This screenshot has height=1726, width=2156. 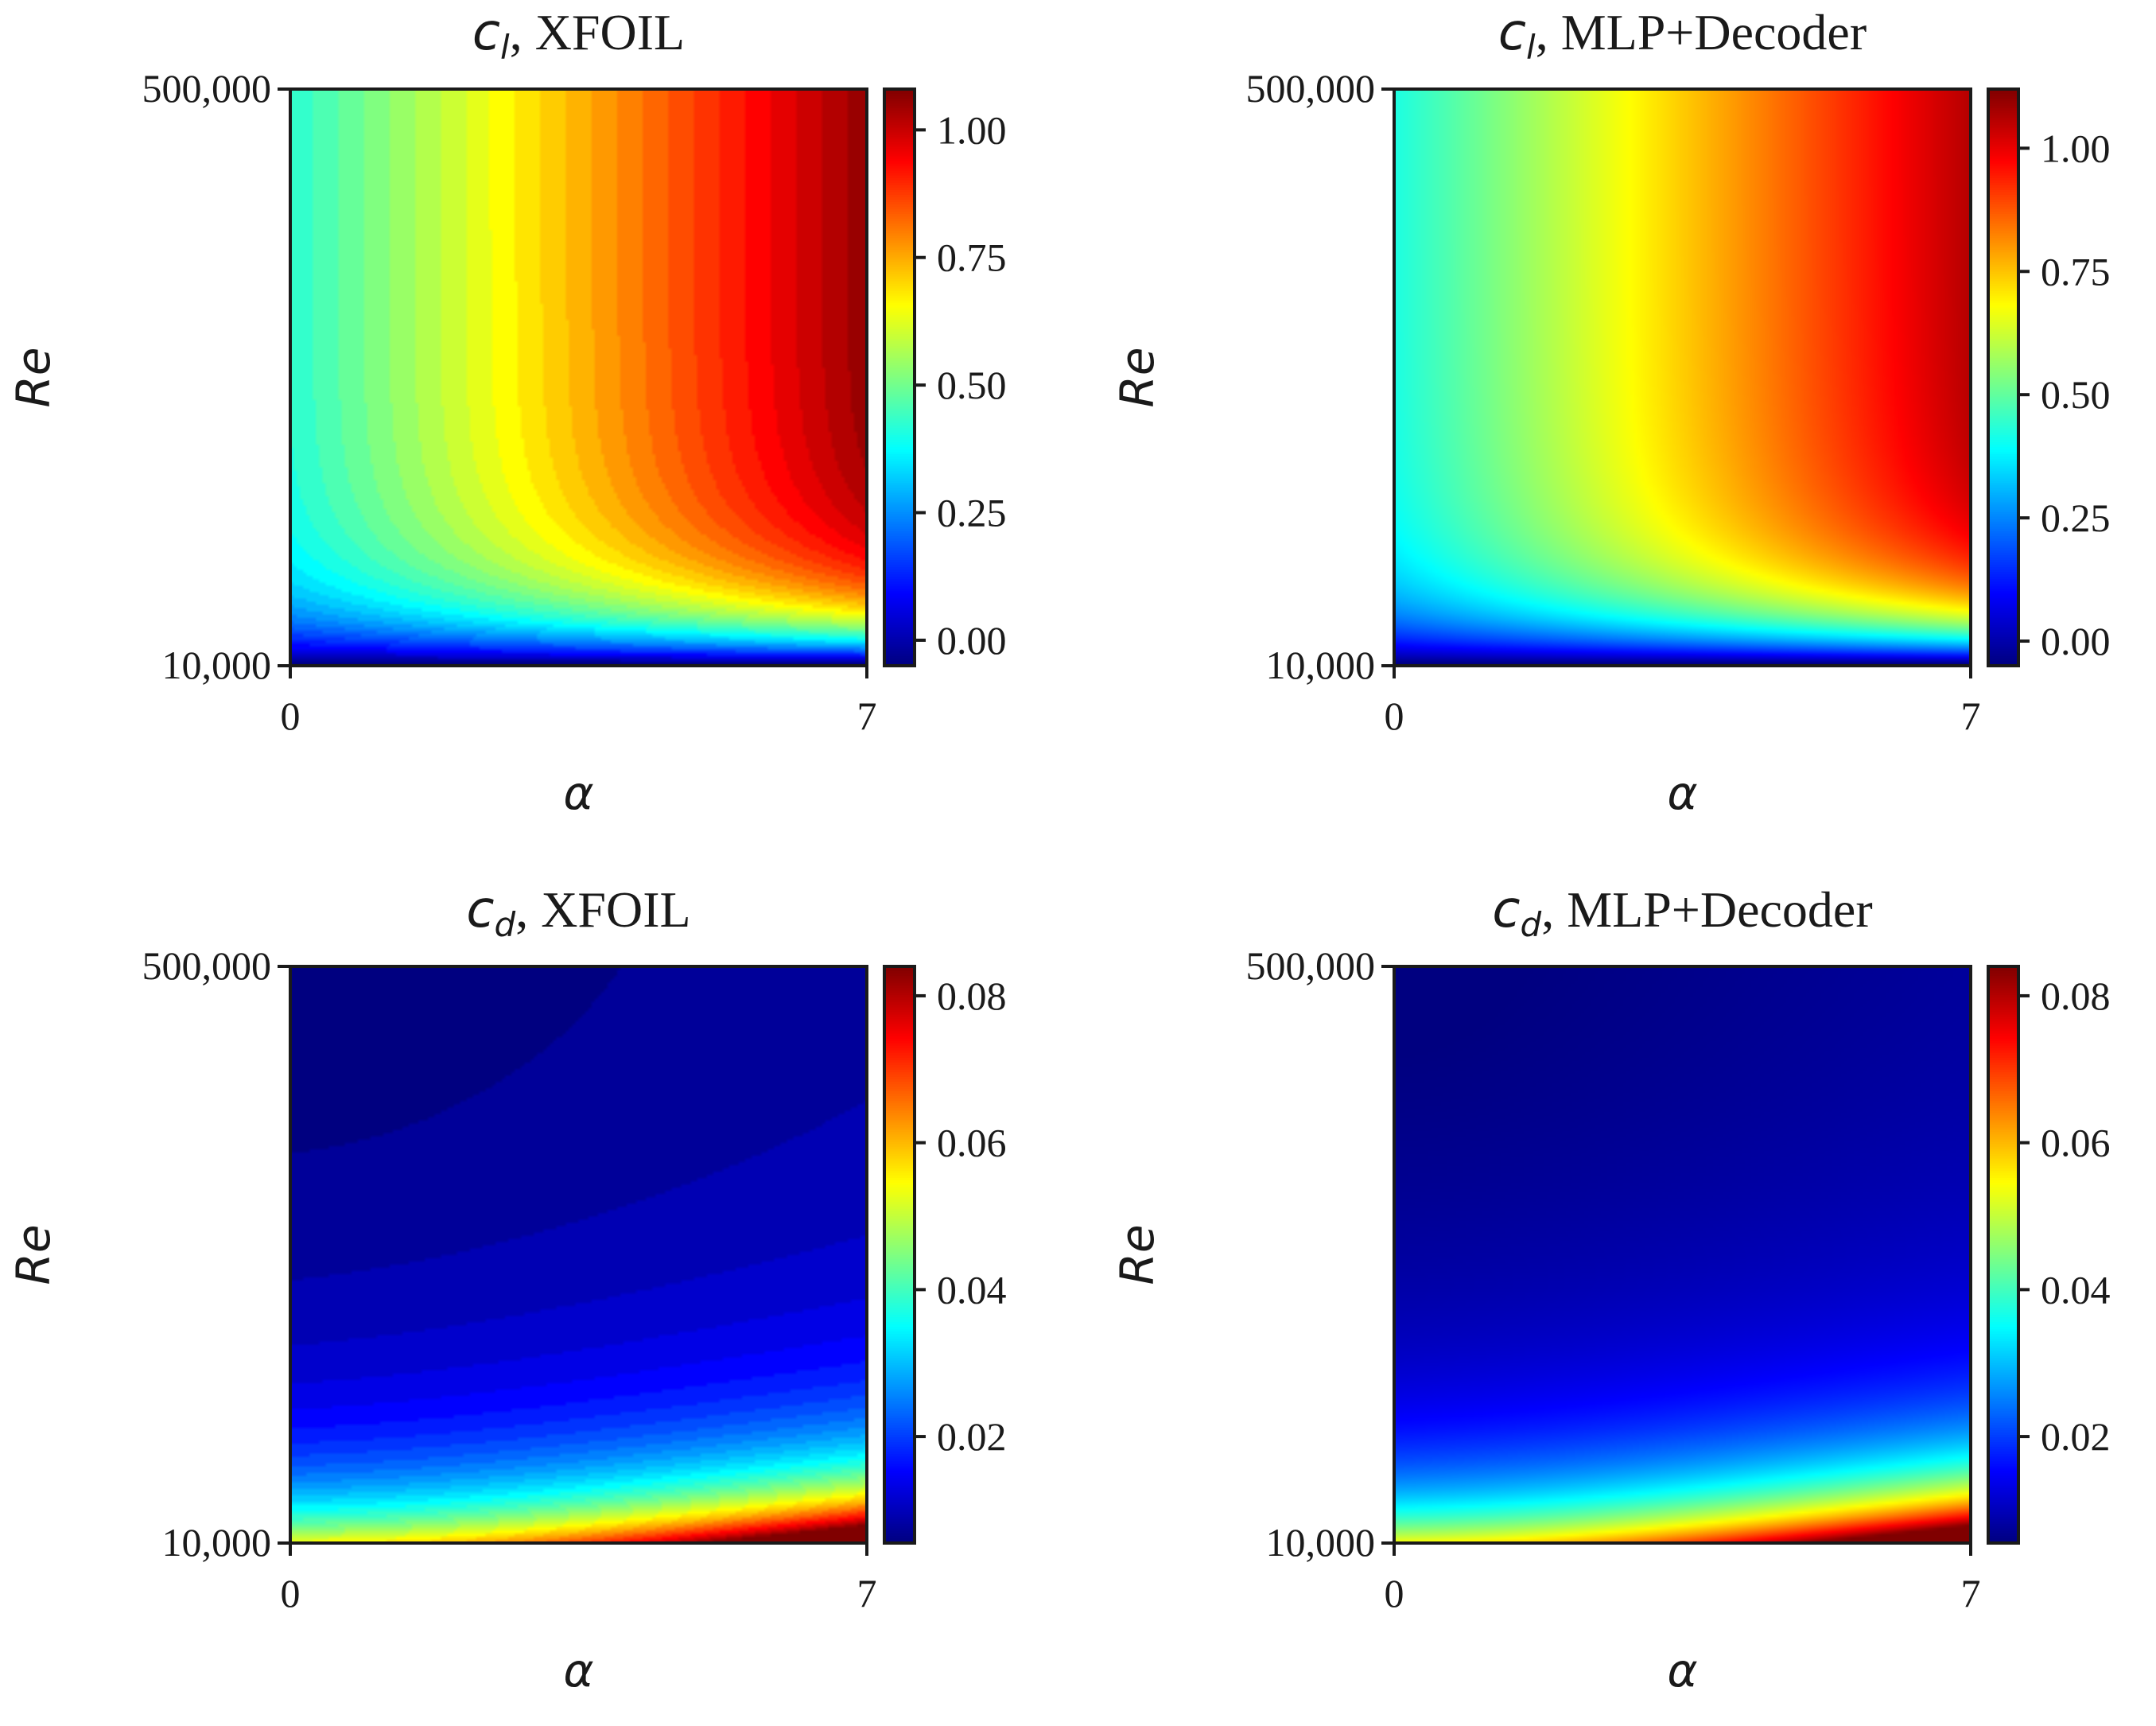 I want to click on colorbar-tick-label: 0.00, so click(x=2076, y=641).